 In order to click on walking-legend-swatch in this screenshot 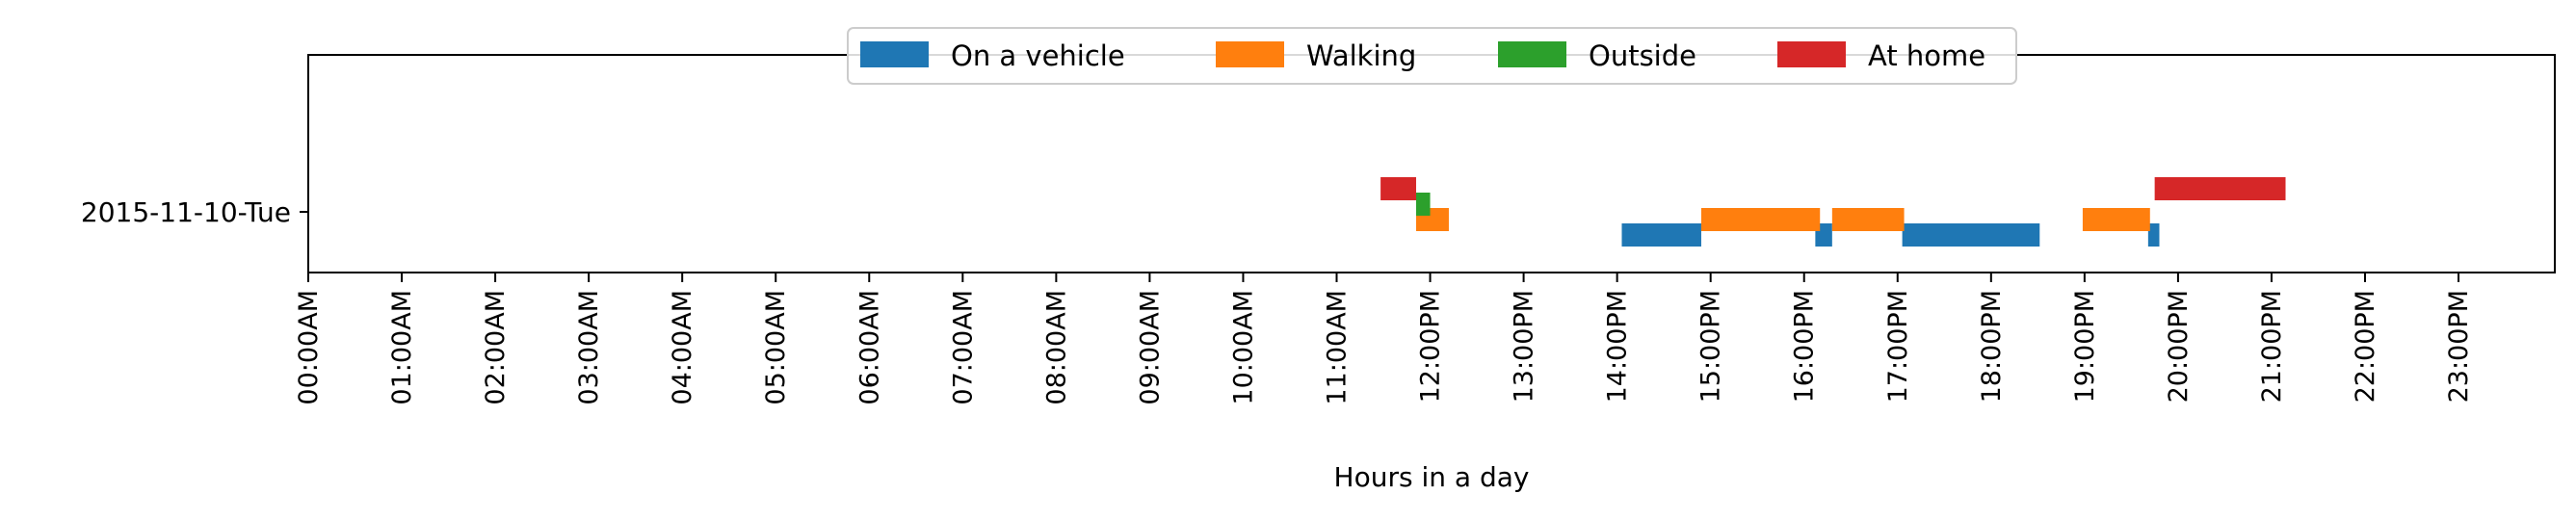, I will do `click(1250, 54)`.